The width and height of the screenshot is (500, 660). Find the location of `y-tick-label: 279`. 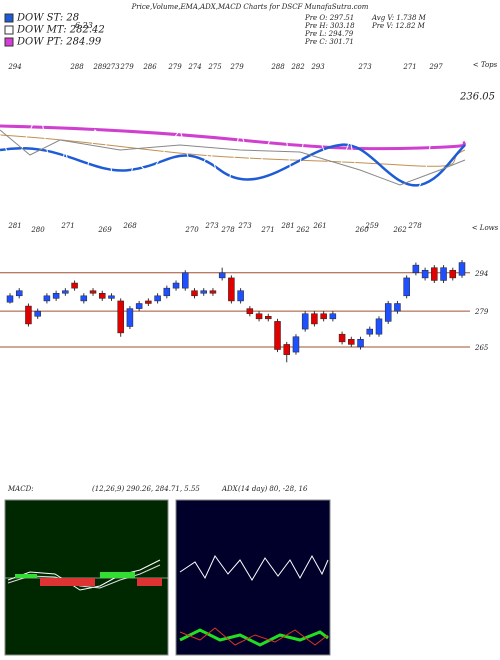

y-tick-label: 279 is located at coordinates (481, 312).